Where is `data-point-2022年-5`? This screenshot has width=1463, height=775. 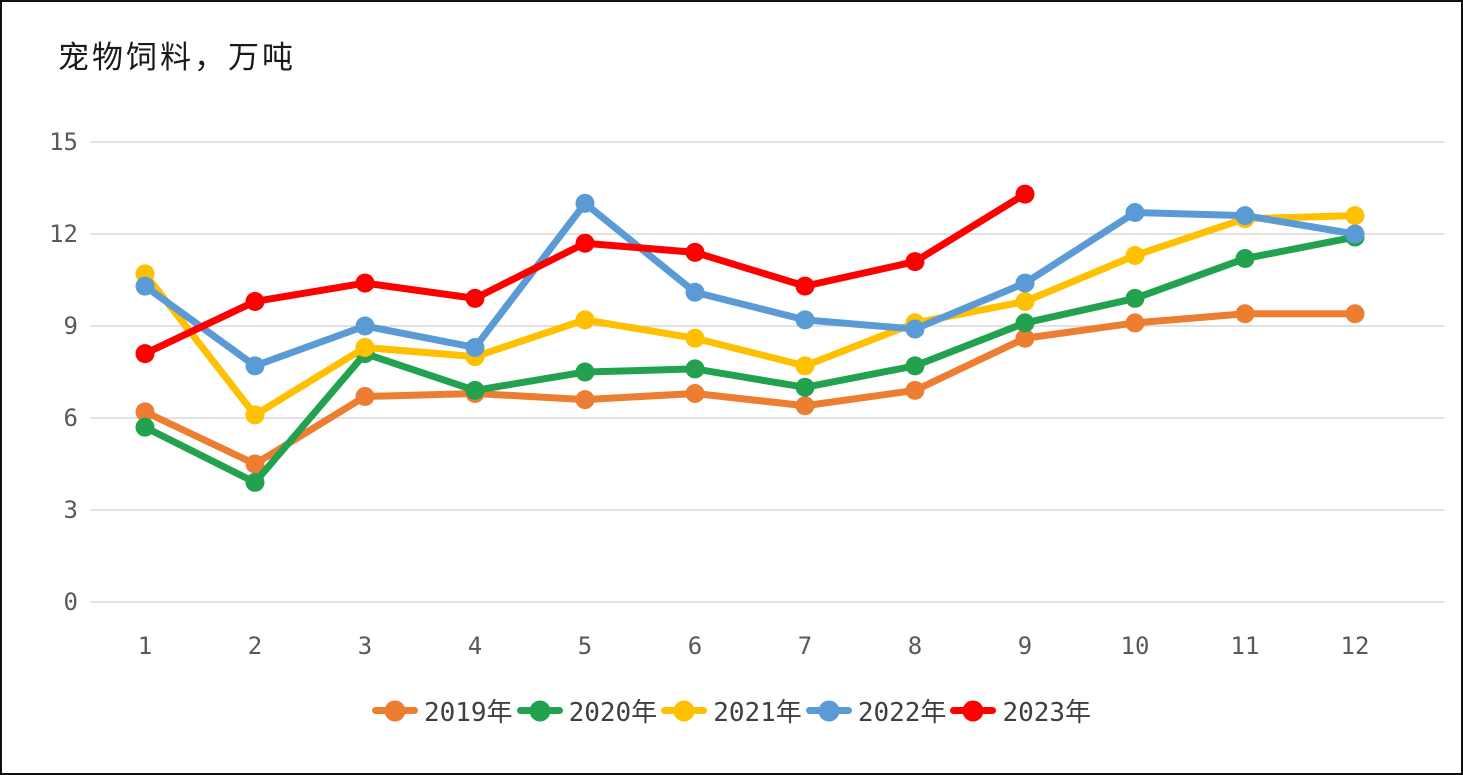
data-point-2022年-5 is located at coordinates (585, 203).